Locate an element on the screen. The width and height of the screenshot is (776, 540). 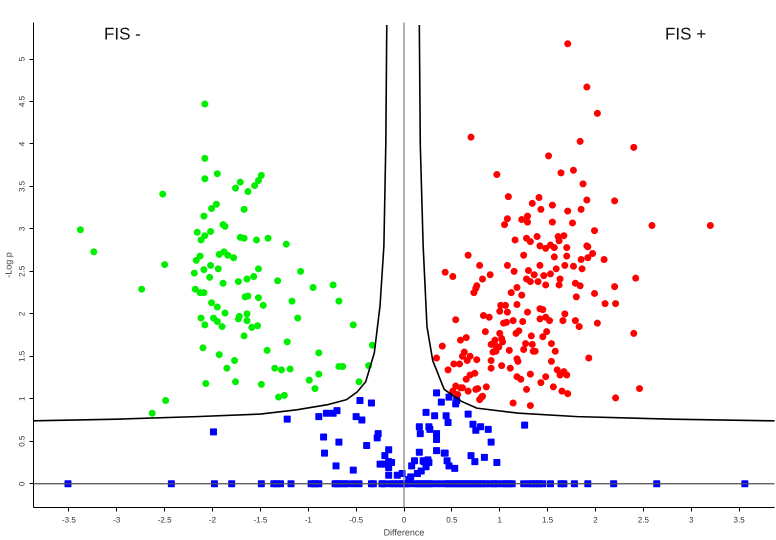
y-tick-label: 3 is located at coordinates (22, 229).